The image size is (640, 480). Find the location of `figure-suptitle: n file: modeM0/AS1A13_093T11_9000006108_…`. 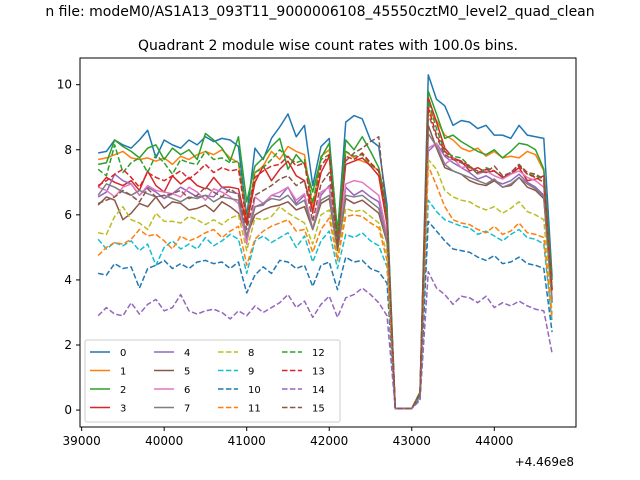

figure-suptitle: n file: modeM0/AS1A13_093T11_9000006108_… is located at coordinates (319, 12).